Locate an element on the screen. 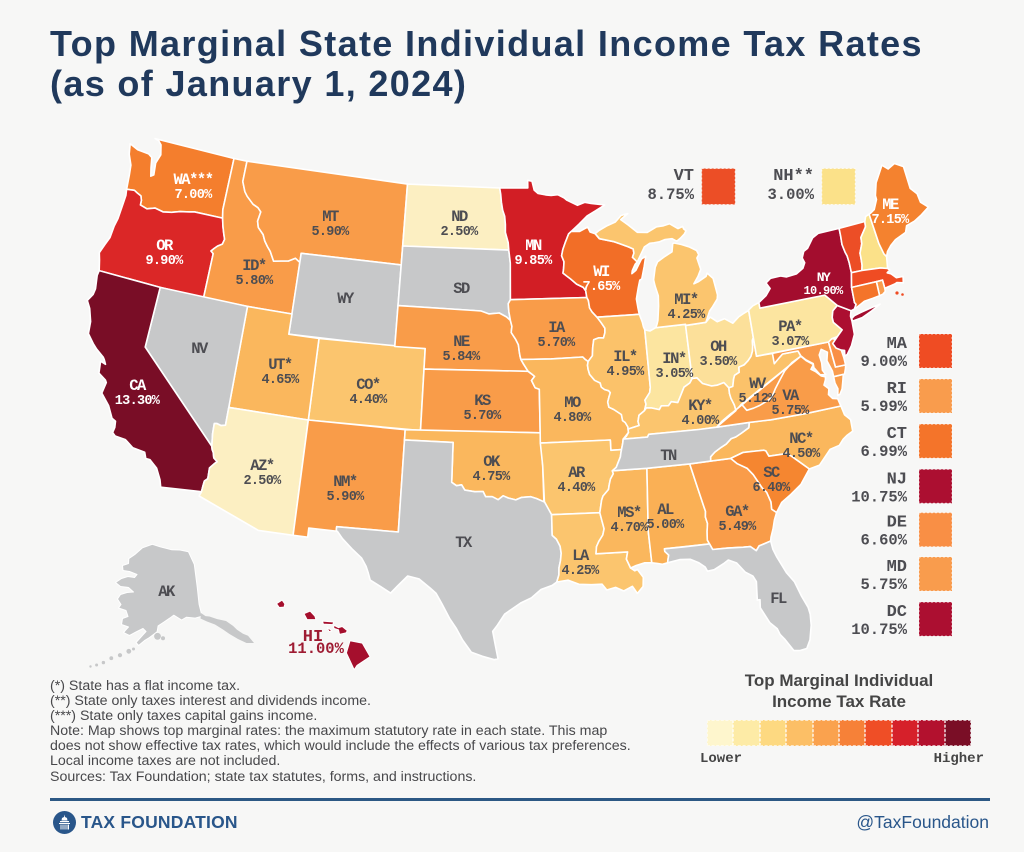  svg-text: 7.65% is located at coordinates (601, 287).